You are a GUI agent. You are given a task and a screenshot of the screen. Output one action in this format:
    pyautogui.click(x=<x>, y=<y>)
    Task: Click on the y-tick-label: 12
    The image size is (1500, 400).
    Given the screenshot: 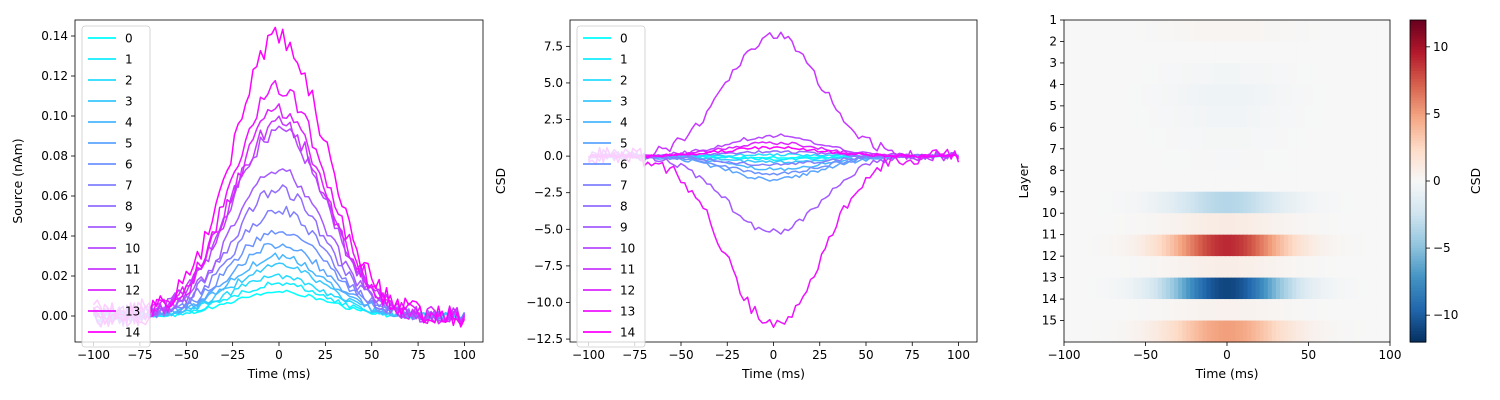 What is the action you would take?
    pyautogui.click(x=1049, y=256)
    